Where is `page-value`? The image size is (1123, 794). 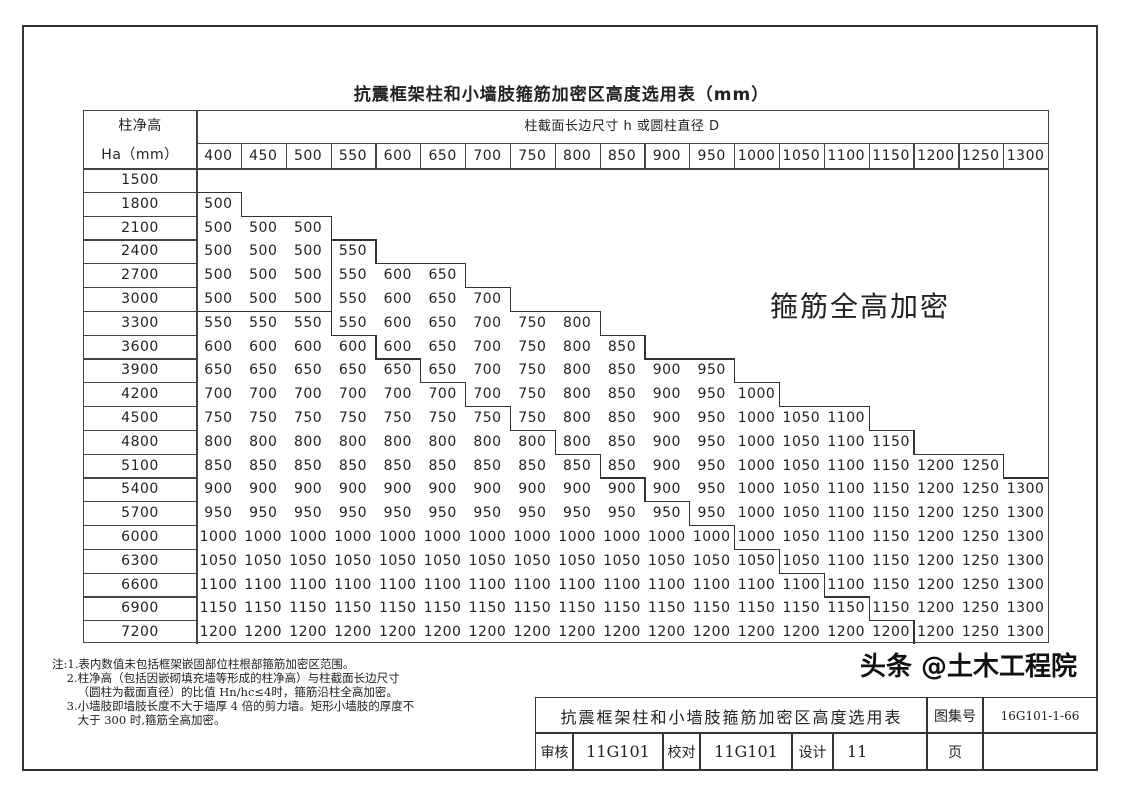
page-value is located at coordinates (1040, 751).